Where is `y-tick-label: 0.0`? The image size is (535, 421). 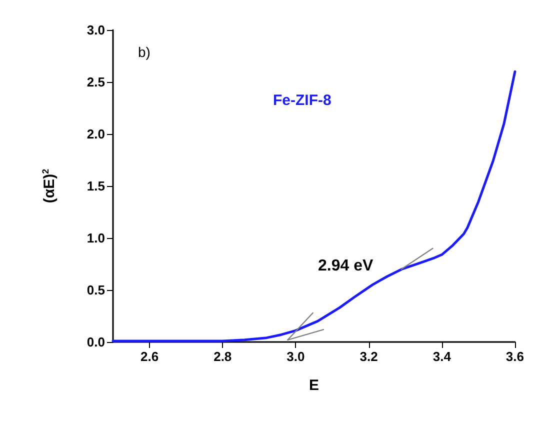
y-tick-label: 0.0 is located at coordinates (95, 342).